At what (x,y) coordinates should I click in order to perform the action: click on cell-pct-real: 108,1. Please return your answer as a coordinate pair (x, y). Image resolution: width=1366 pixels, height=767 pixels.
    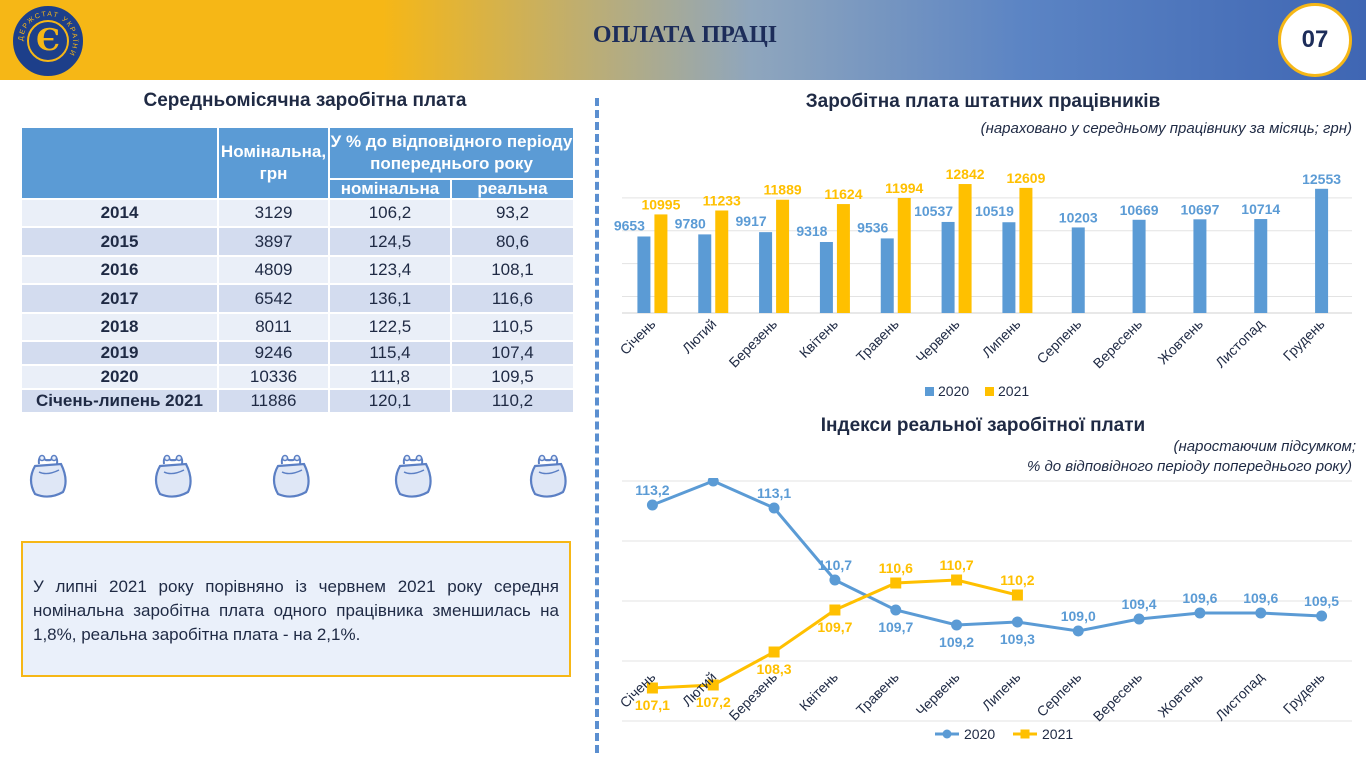
    Looking at the image, I should click on (512, 270).